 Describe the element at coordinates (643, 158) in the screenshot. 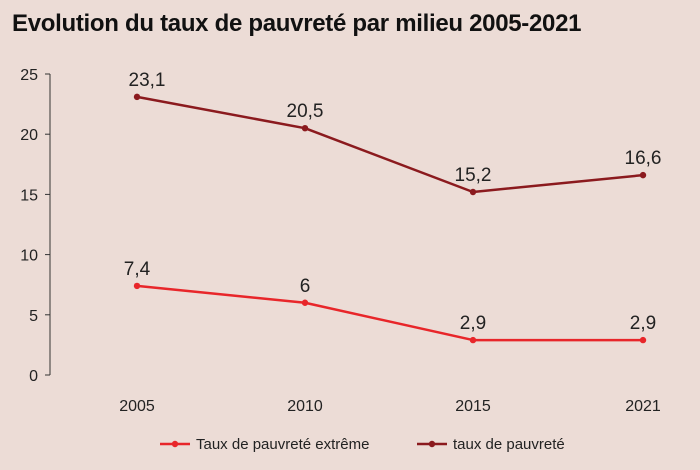

I see `data-label: 16,6` at that location.